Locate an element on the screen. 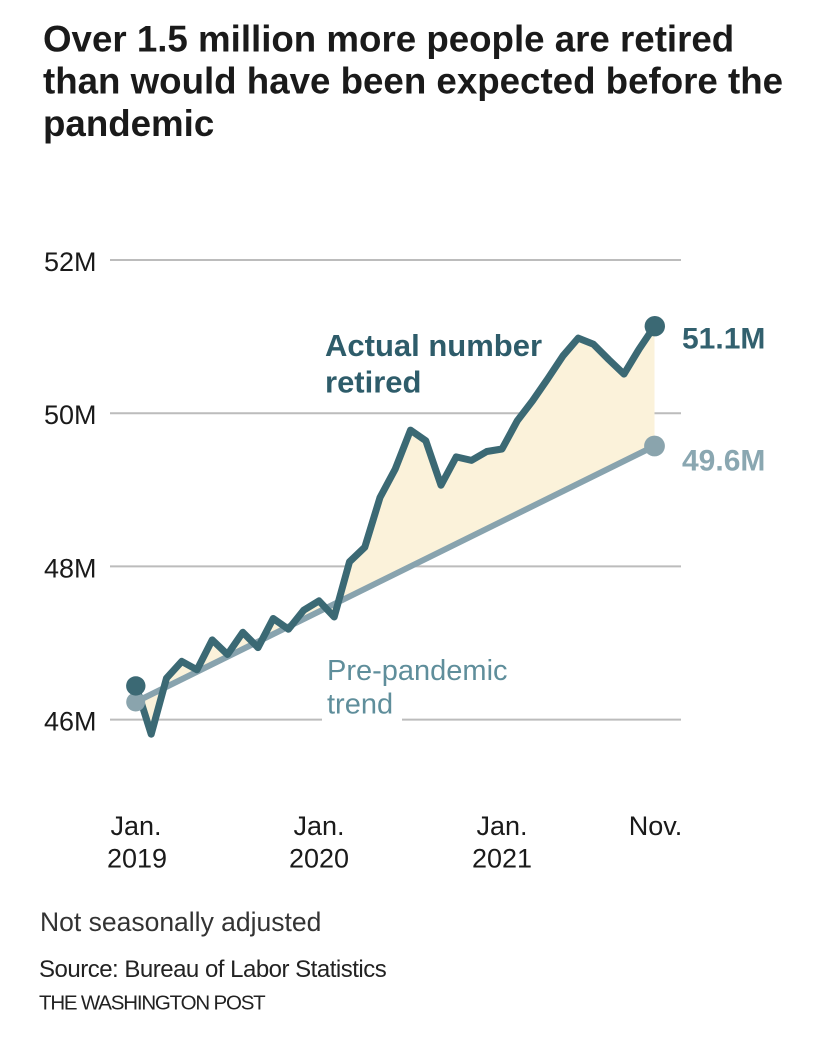 This screenshot has width=828, height=1046. svg-text: 2021 is located at coordinates (502, 859).